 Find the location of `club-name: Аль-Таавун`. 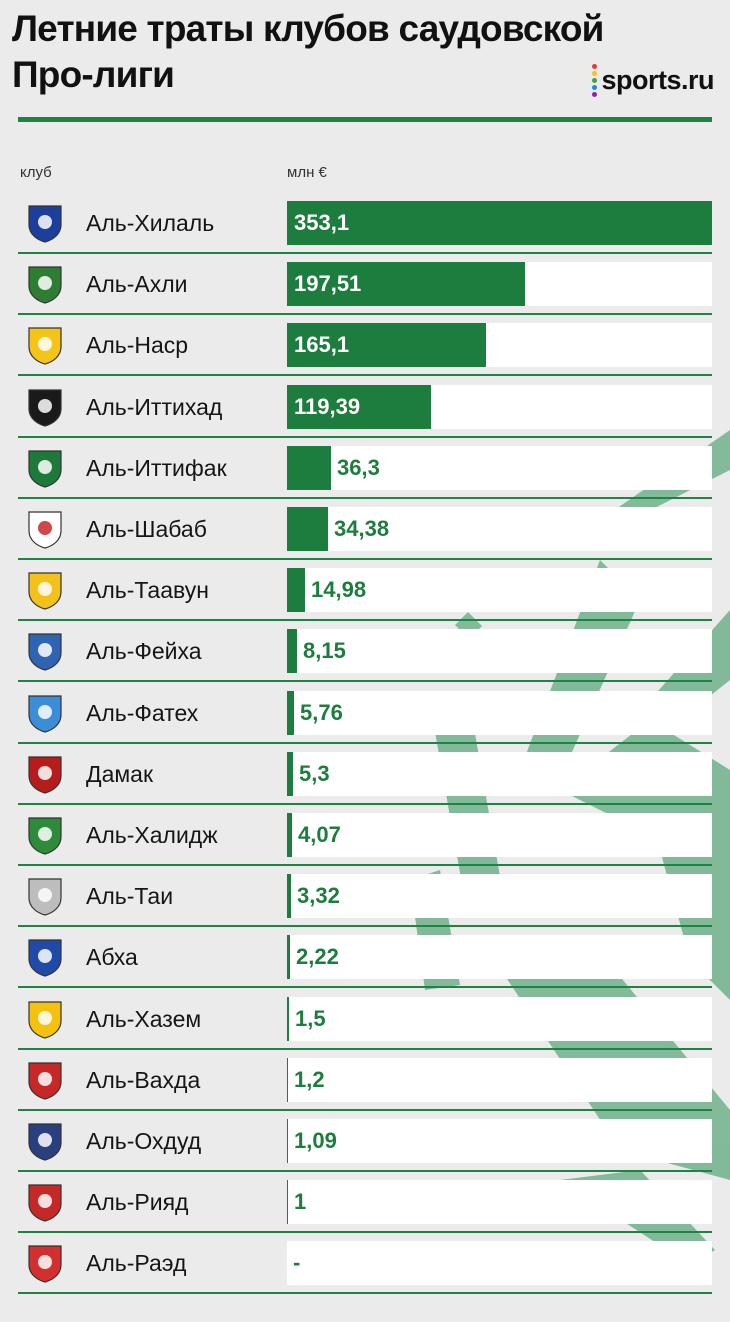

club-name: Аль-Таавун is located at coordinates (147, 590).